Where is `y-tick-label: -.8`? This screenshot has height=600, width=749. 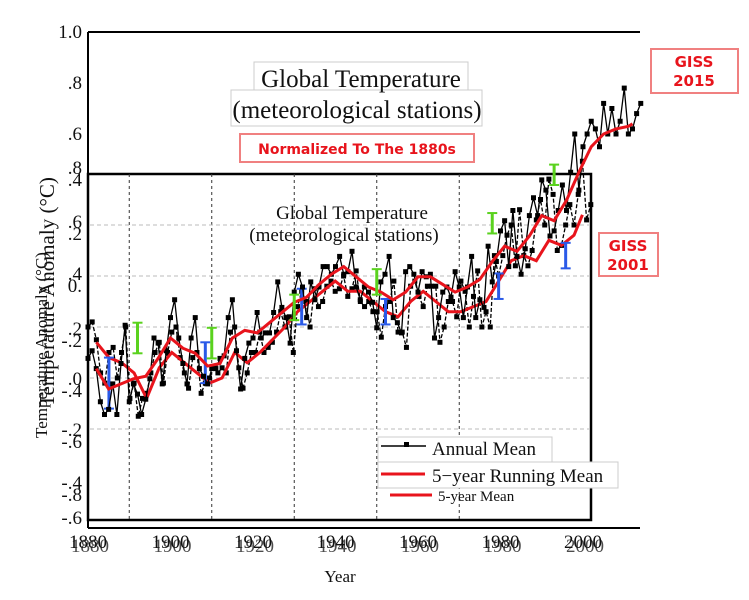
y-tick-label: -.8 is located at coordinates (71, 495).